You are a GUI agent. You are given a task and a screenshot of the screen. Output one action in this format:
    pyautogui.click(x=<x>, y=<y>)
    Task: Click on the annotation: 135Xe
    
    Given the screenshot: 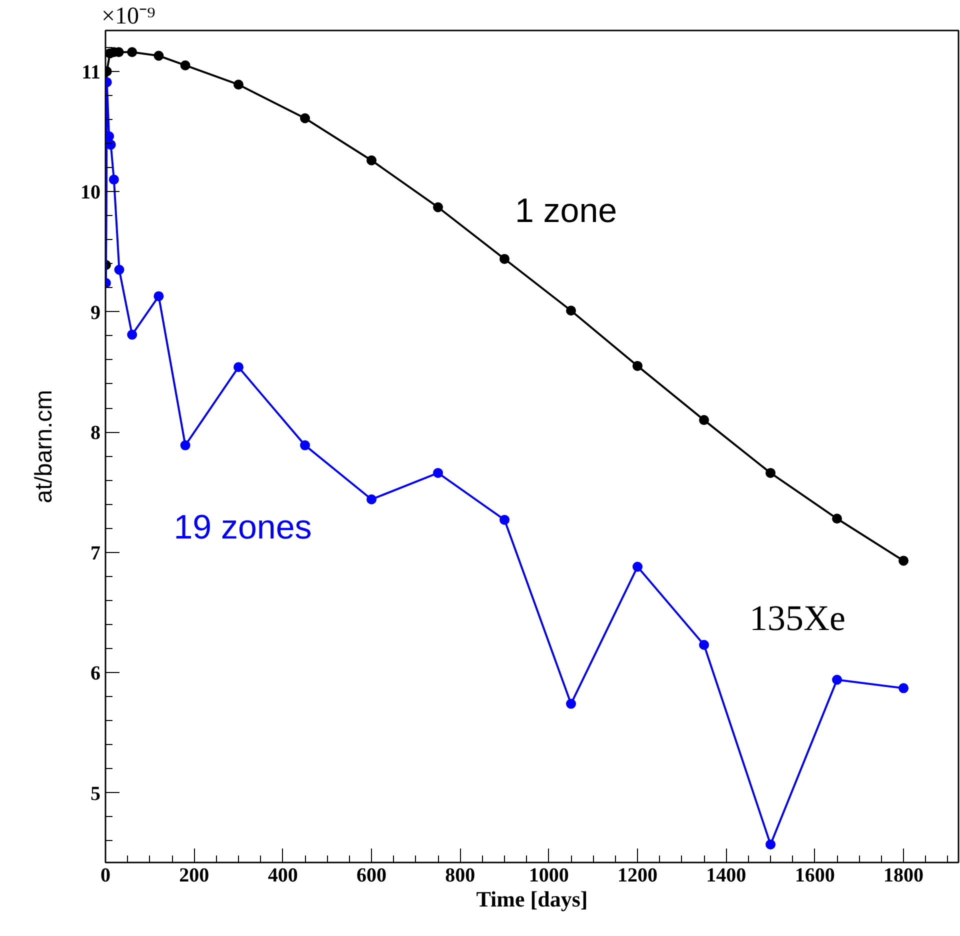 What is the action you would take?
    pyautogui.click(x=798, y=618)
    